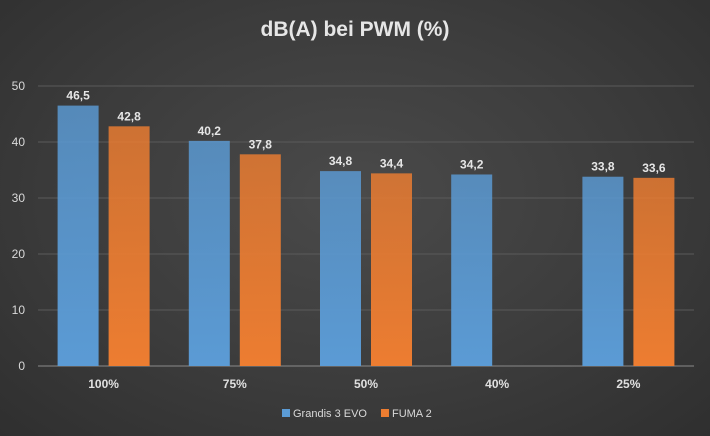  I want to click on x-tick-label: 25%, so click(628, 384).